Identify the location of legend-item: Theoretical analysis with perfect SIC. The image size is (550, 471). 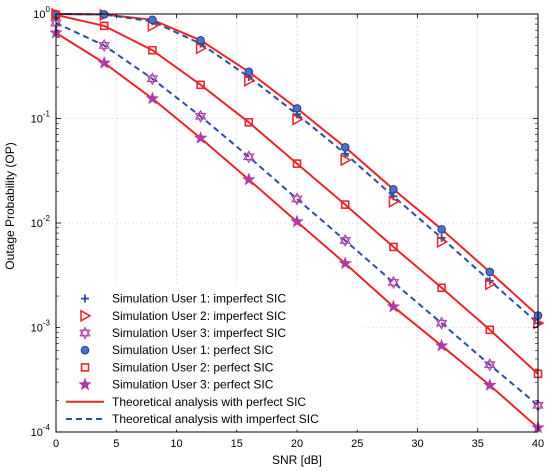
(186, 402).